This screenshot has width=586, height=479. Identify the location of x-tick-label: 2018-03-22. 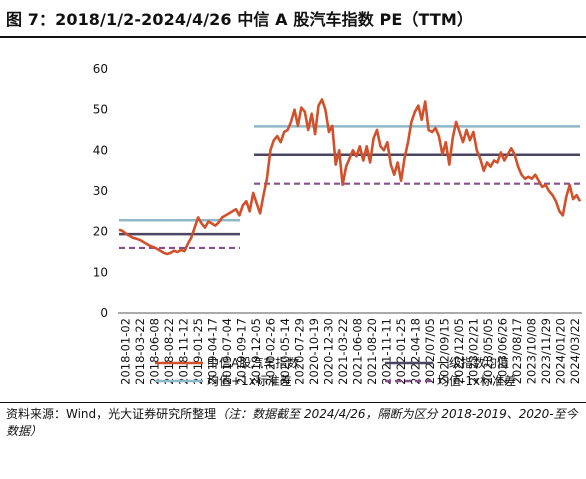
(140, 351).